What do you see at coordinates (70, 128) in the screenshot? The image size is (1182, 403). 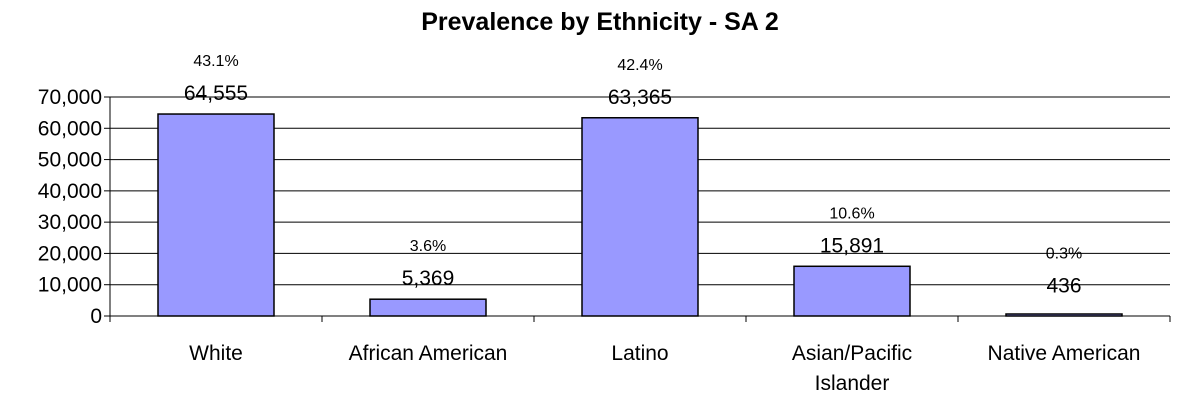 I see `y-tick-label: 60,000` at bounding box center [70, 128].